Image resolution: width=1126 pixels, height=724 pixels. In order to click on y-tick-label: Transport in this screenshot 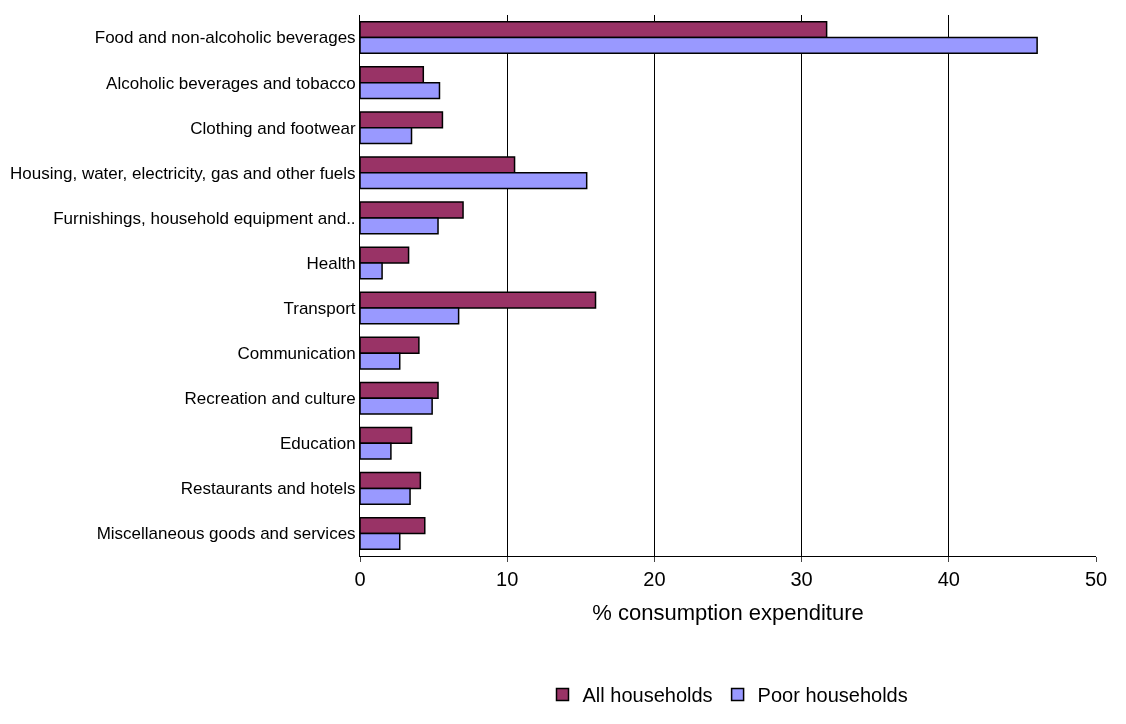, I will do `click(319, 308)`.